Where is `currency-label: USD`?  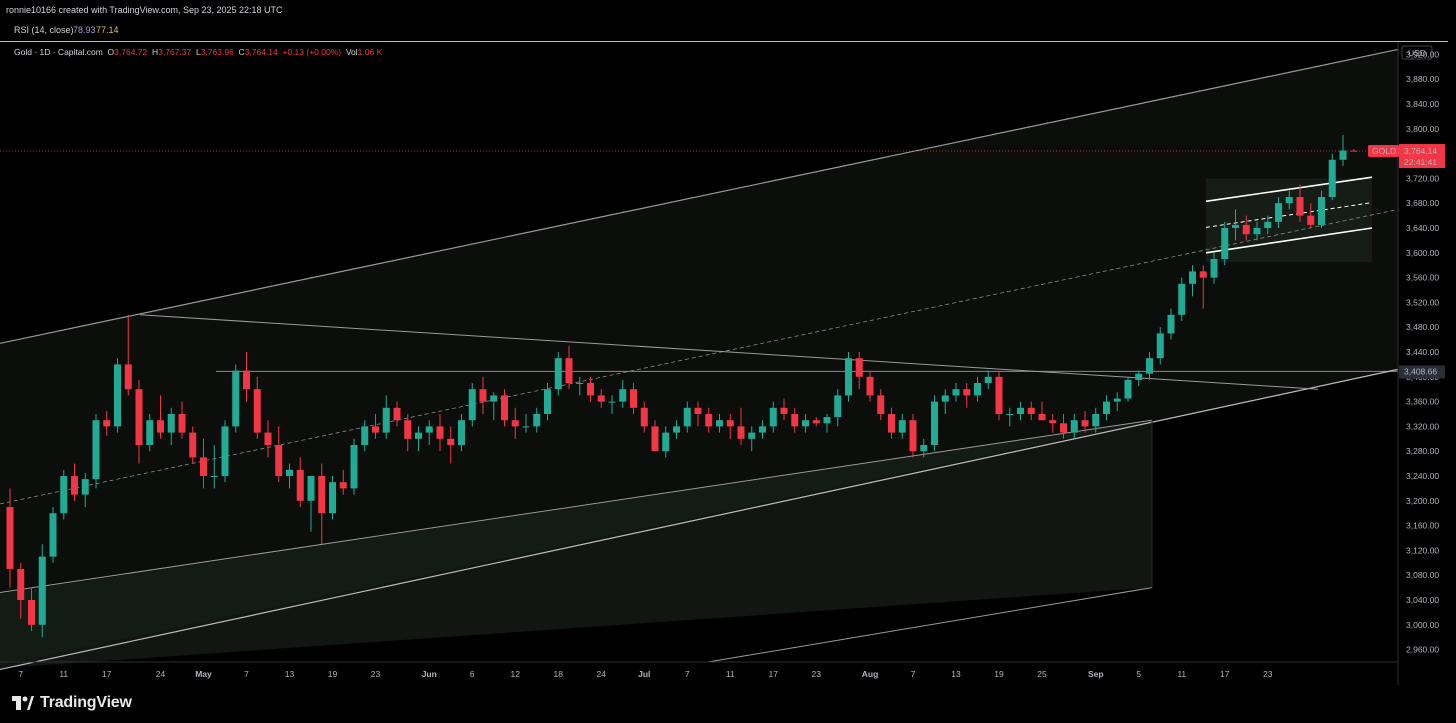 currency-label: USD is located at coordinates (1417, 53).